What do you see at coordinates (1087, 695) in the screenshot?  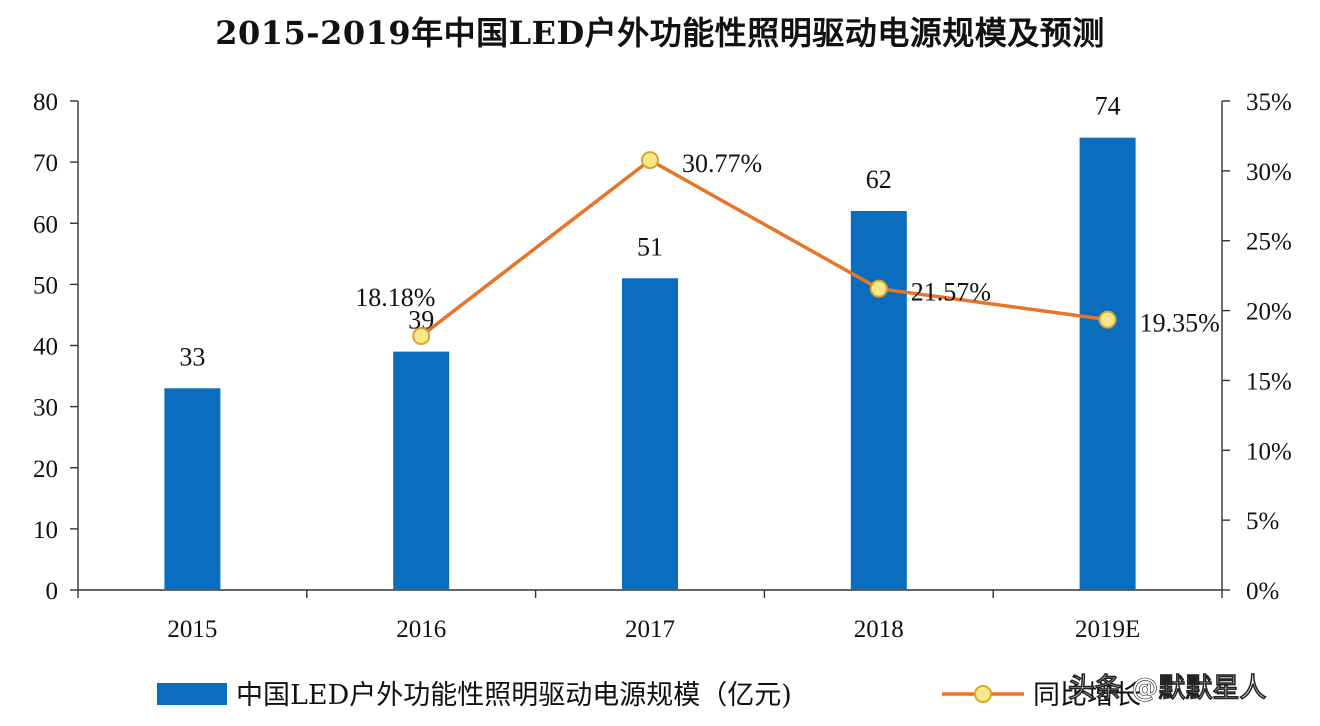 I see `legend-line-label: 同比增长` at bounding box center [1087, 695].